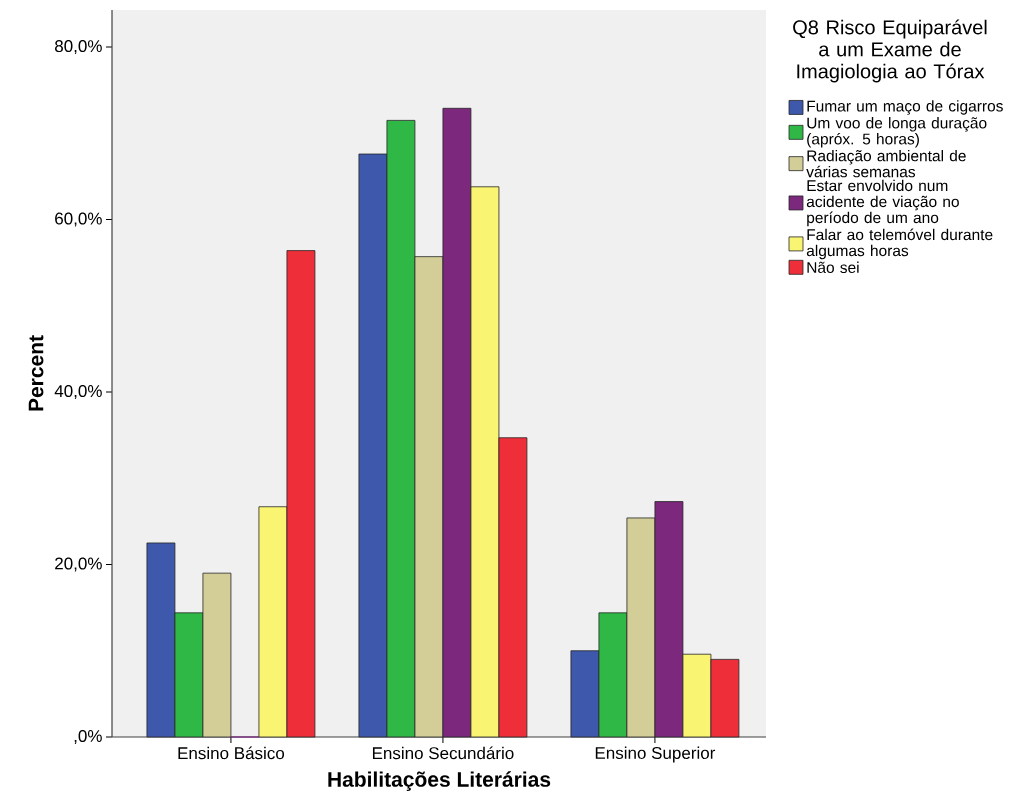 This screenshot has width=1011, height=812. What do you see at coordinates (443, 753) in the screenshot?
I see `x-tick-label: Ensino Secundário` at bounding box center [443, 753].